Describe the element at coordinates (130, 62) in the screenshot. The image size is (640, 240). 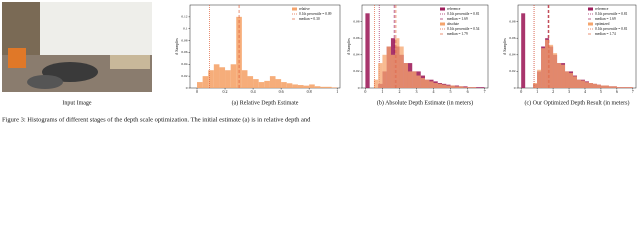
I see `table` at that location.